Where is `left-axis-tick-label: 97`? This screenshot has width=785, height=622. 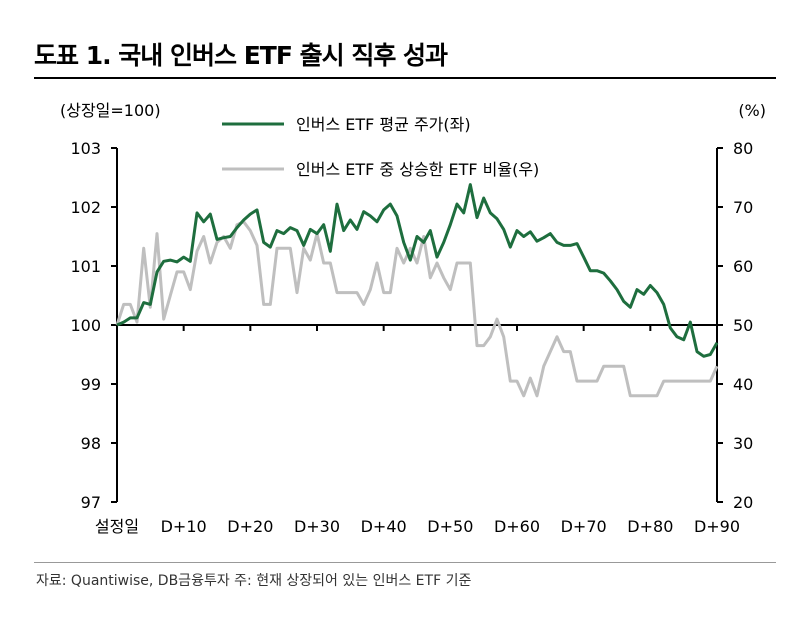 left-axis-tick-label: 97 is located at coordinates (91, 502).